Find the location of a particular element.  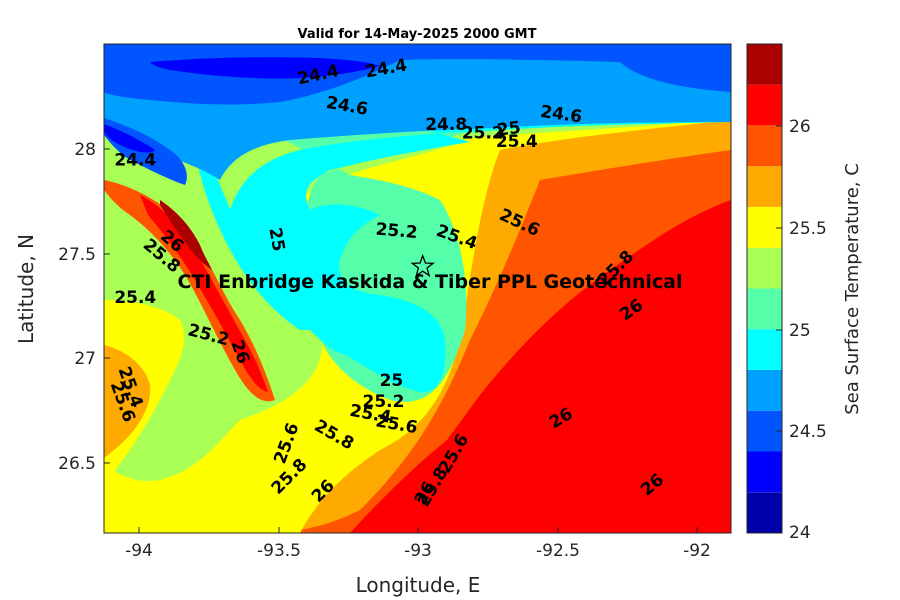

y-axis: 28 27.5 27 26.5 Latitude, N is located at coordinates (62, 307).